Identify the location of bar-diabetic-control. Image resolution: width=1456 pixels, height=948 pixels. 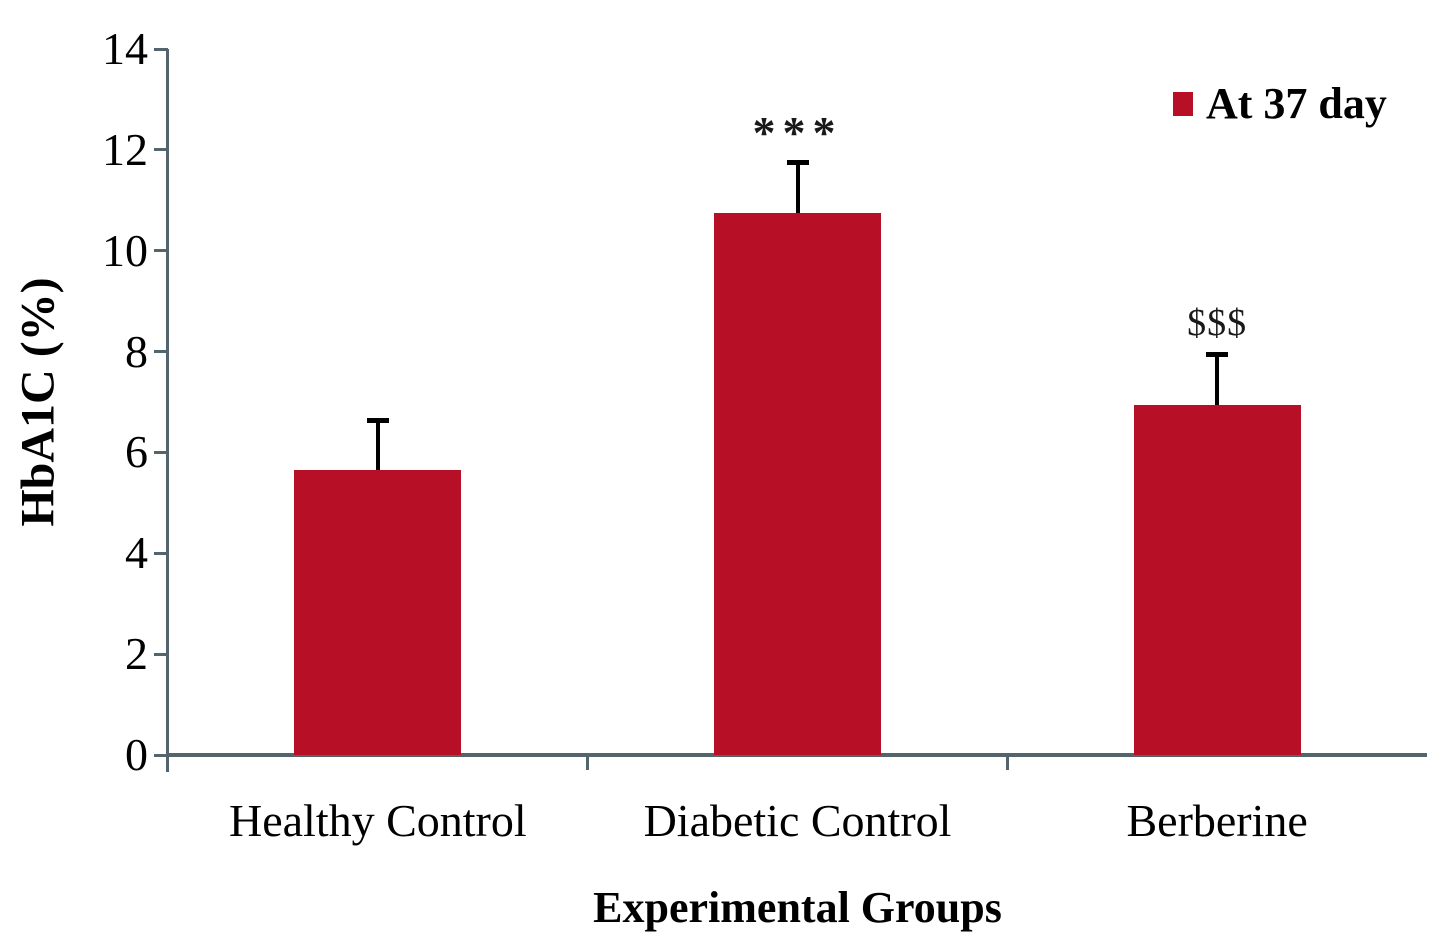
(797, 483).